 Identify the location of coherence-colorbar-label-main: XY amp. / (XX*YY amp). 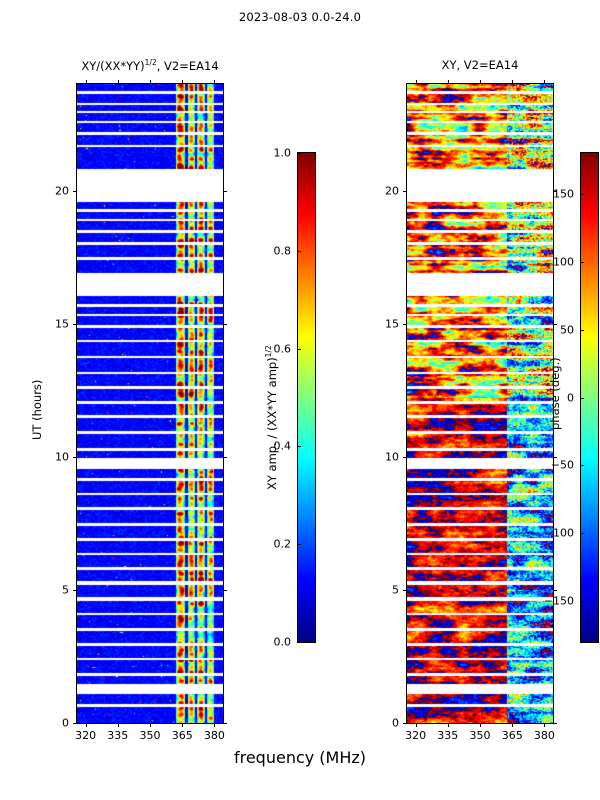
(271, 423).